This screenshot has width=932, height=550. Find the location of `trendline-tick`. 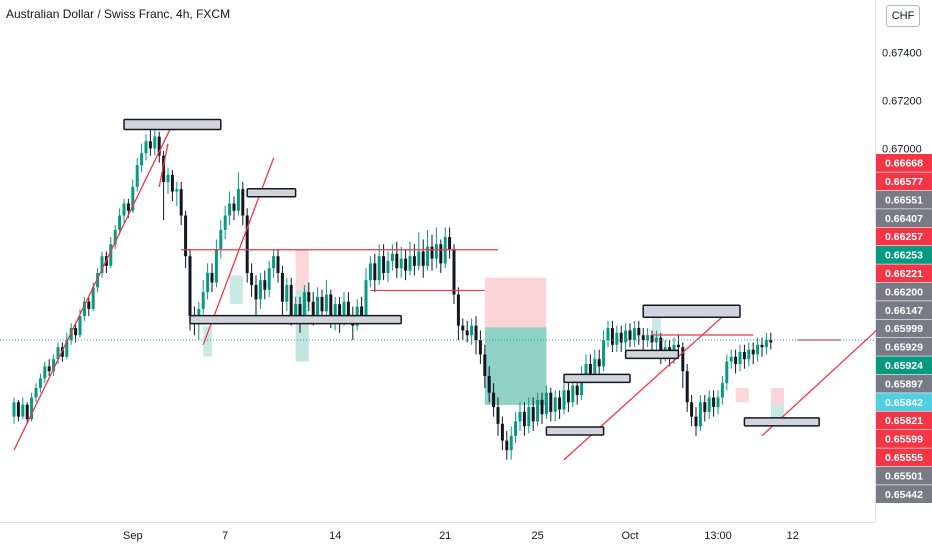

trendline-tick is located at coordinates (163, 165).